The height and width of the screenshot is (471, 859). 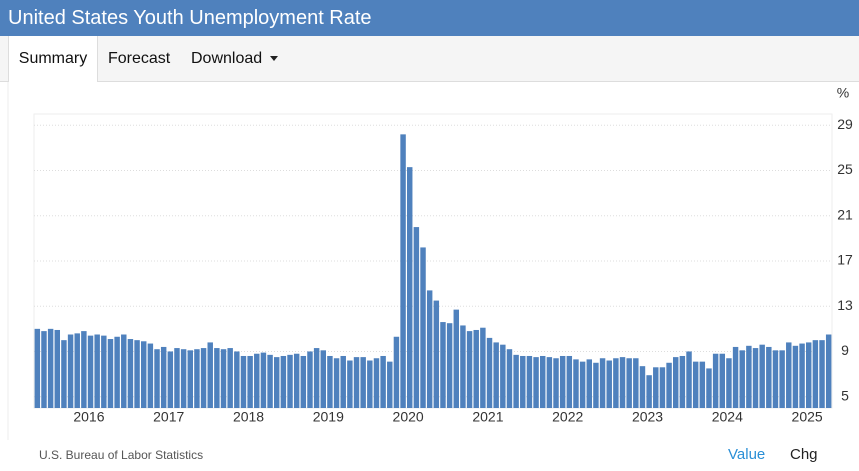 What do you see at coordinates (567, 417) in the screenshot?
I see `x-tick-label: 2022` at bounding box center [567, 417].